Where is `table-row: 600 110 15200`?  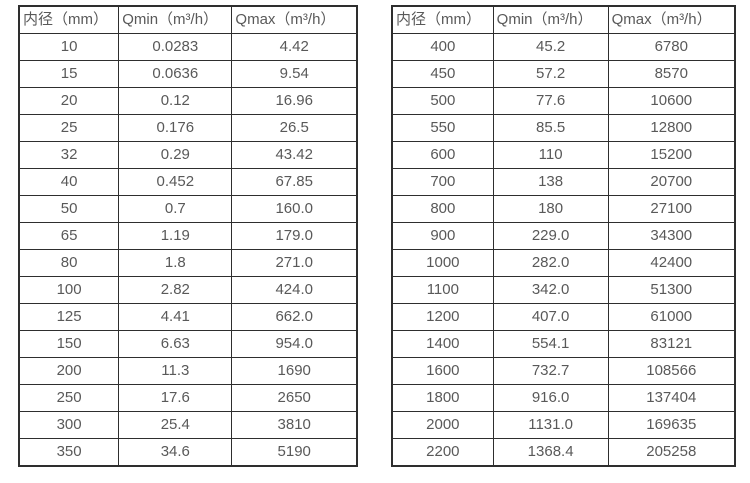 table-row: 600 110 15200 is located at coordinates (563, 155).